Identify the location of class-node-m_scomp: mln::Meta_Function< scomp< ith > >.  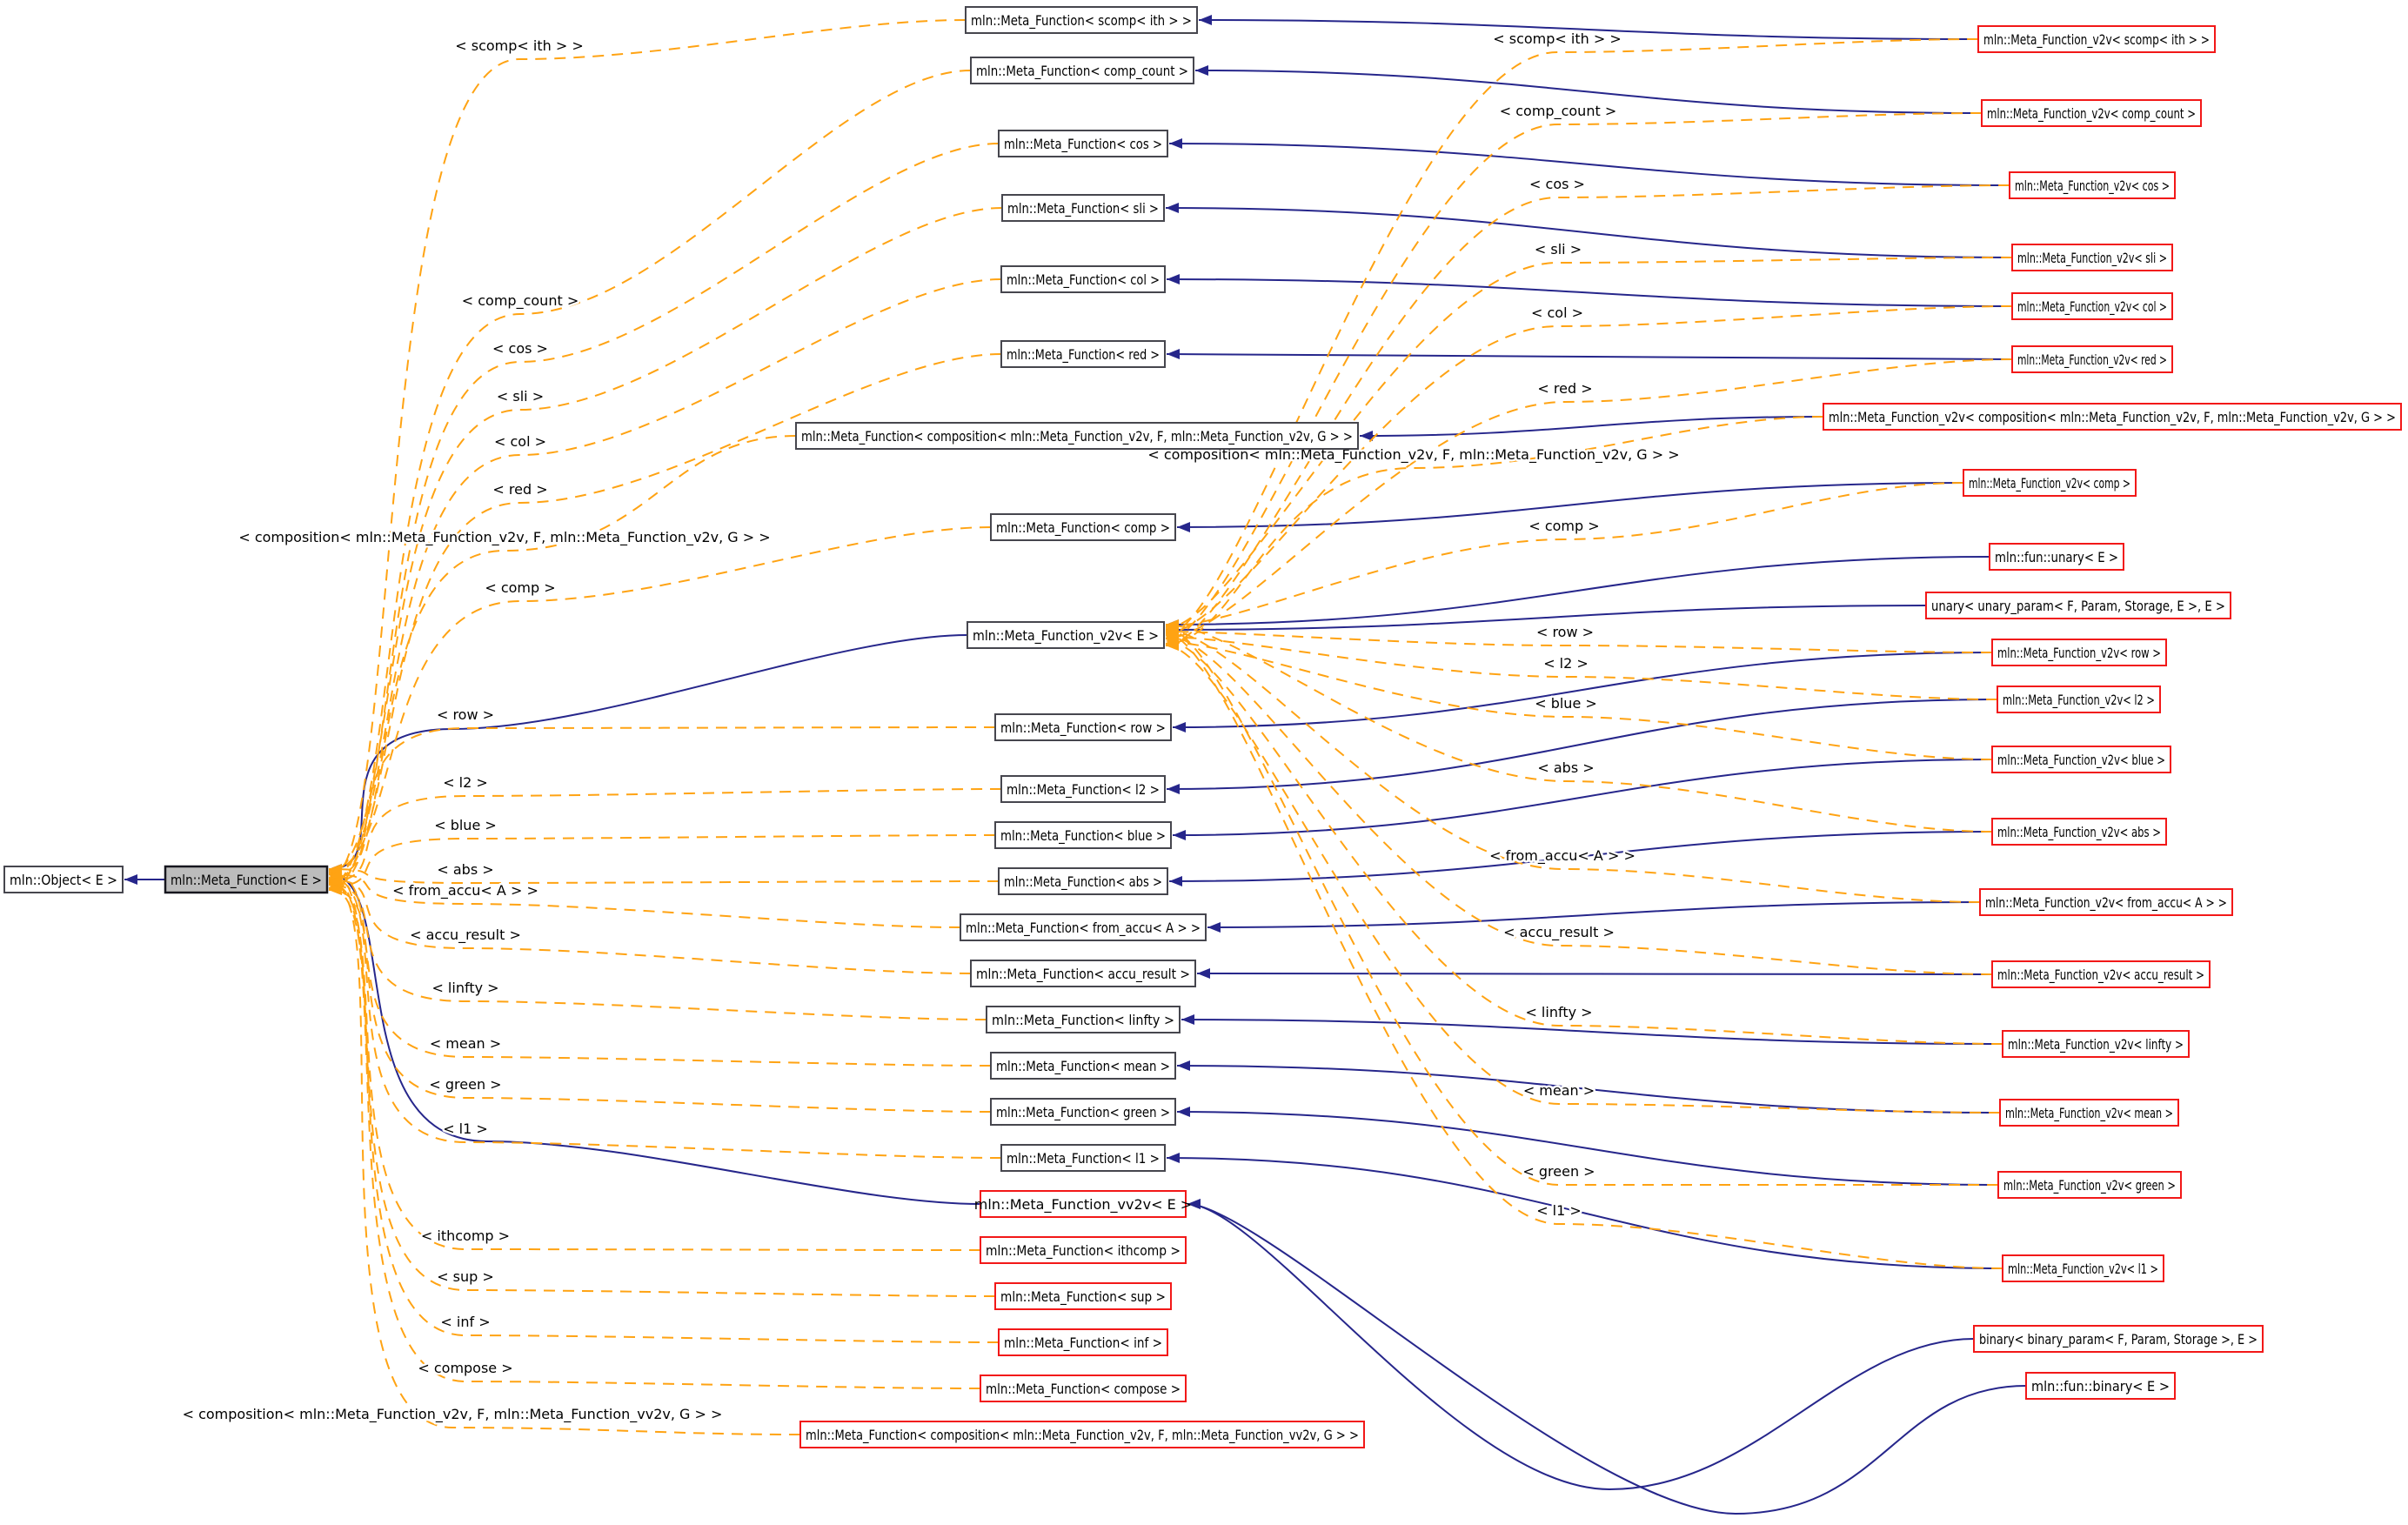
(1081, 20).